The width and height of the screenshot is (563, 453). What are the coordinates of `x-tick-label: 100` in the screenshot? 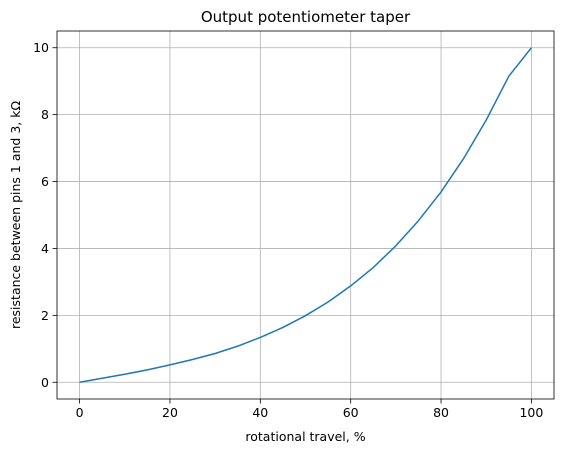 It's located at (531, 412).